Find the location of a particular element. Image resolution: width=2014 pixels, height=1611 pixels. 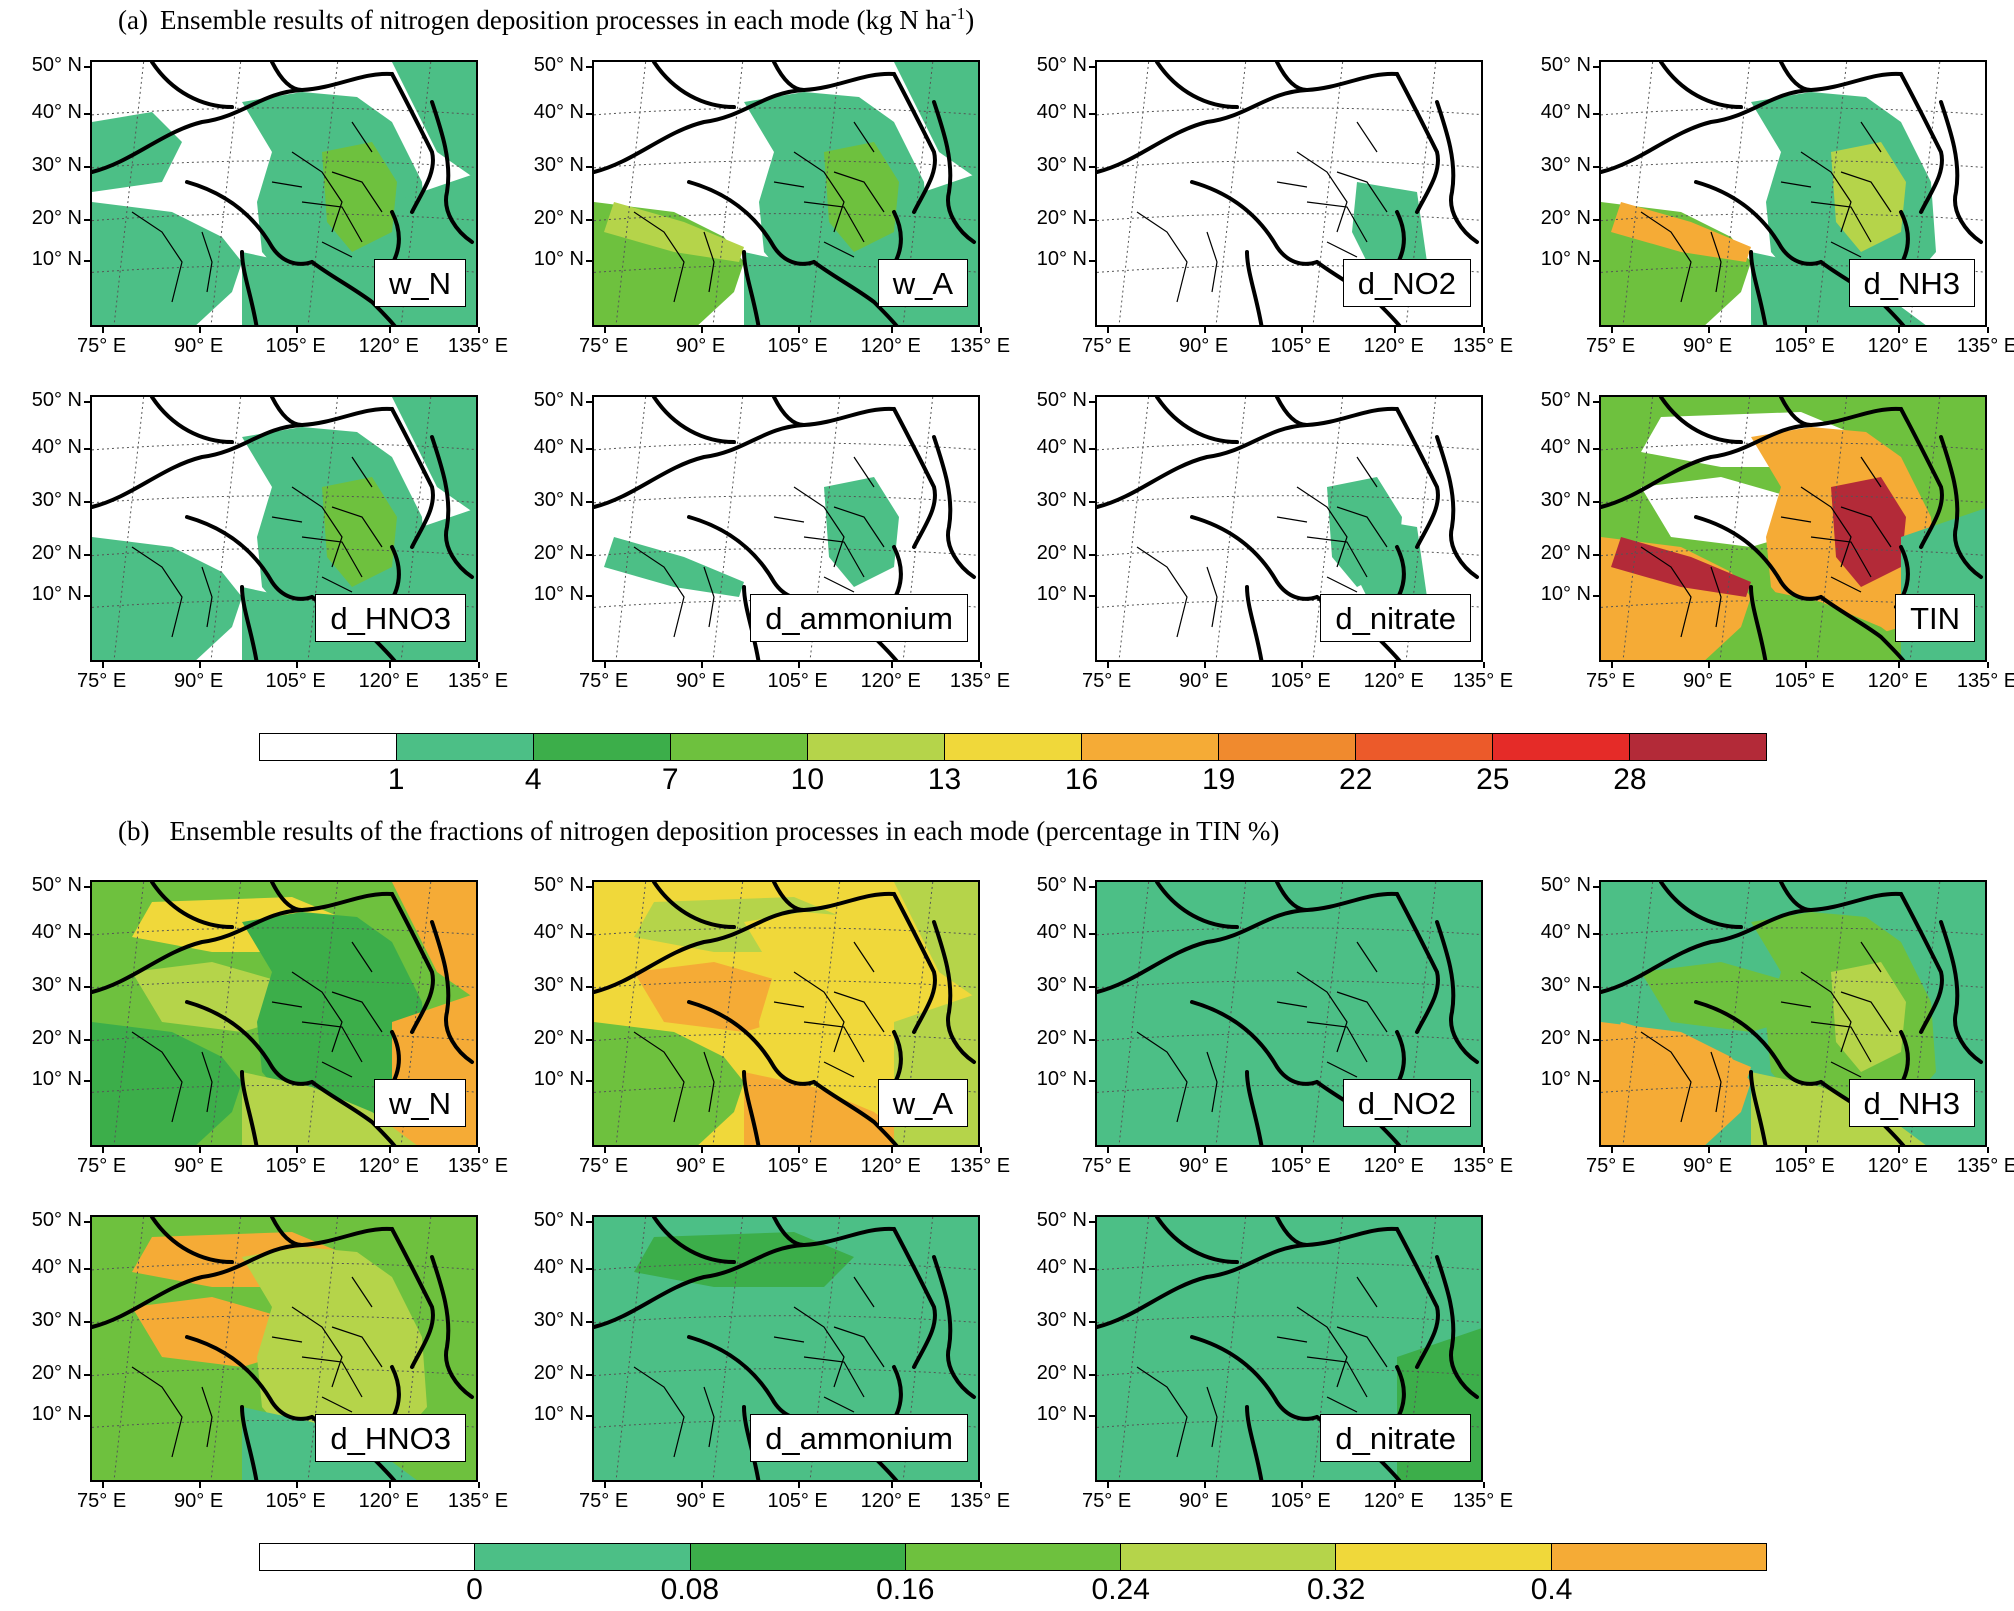

map-panel-a-d_ammonium: d_ammonium is located at coordinates (786, 528).